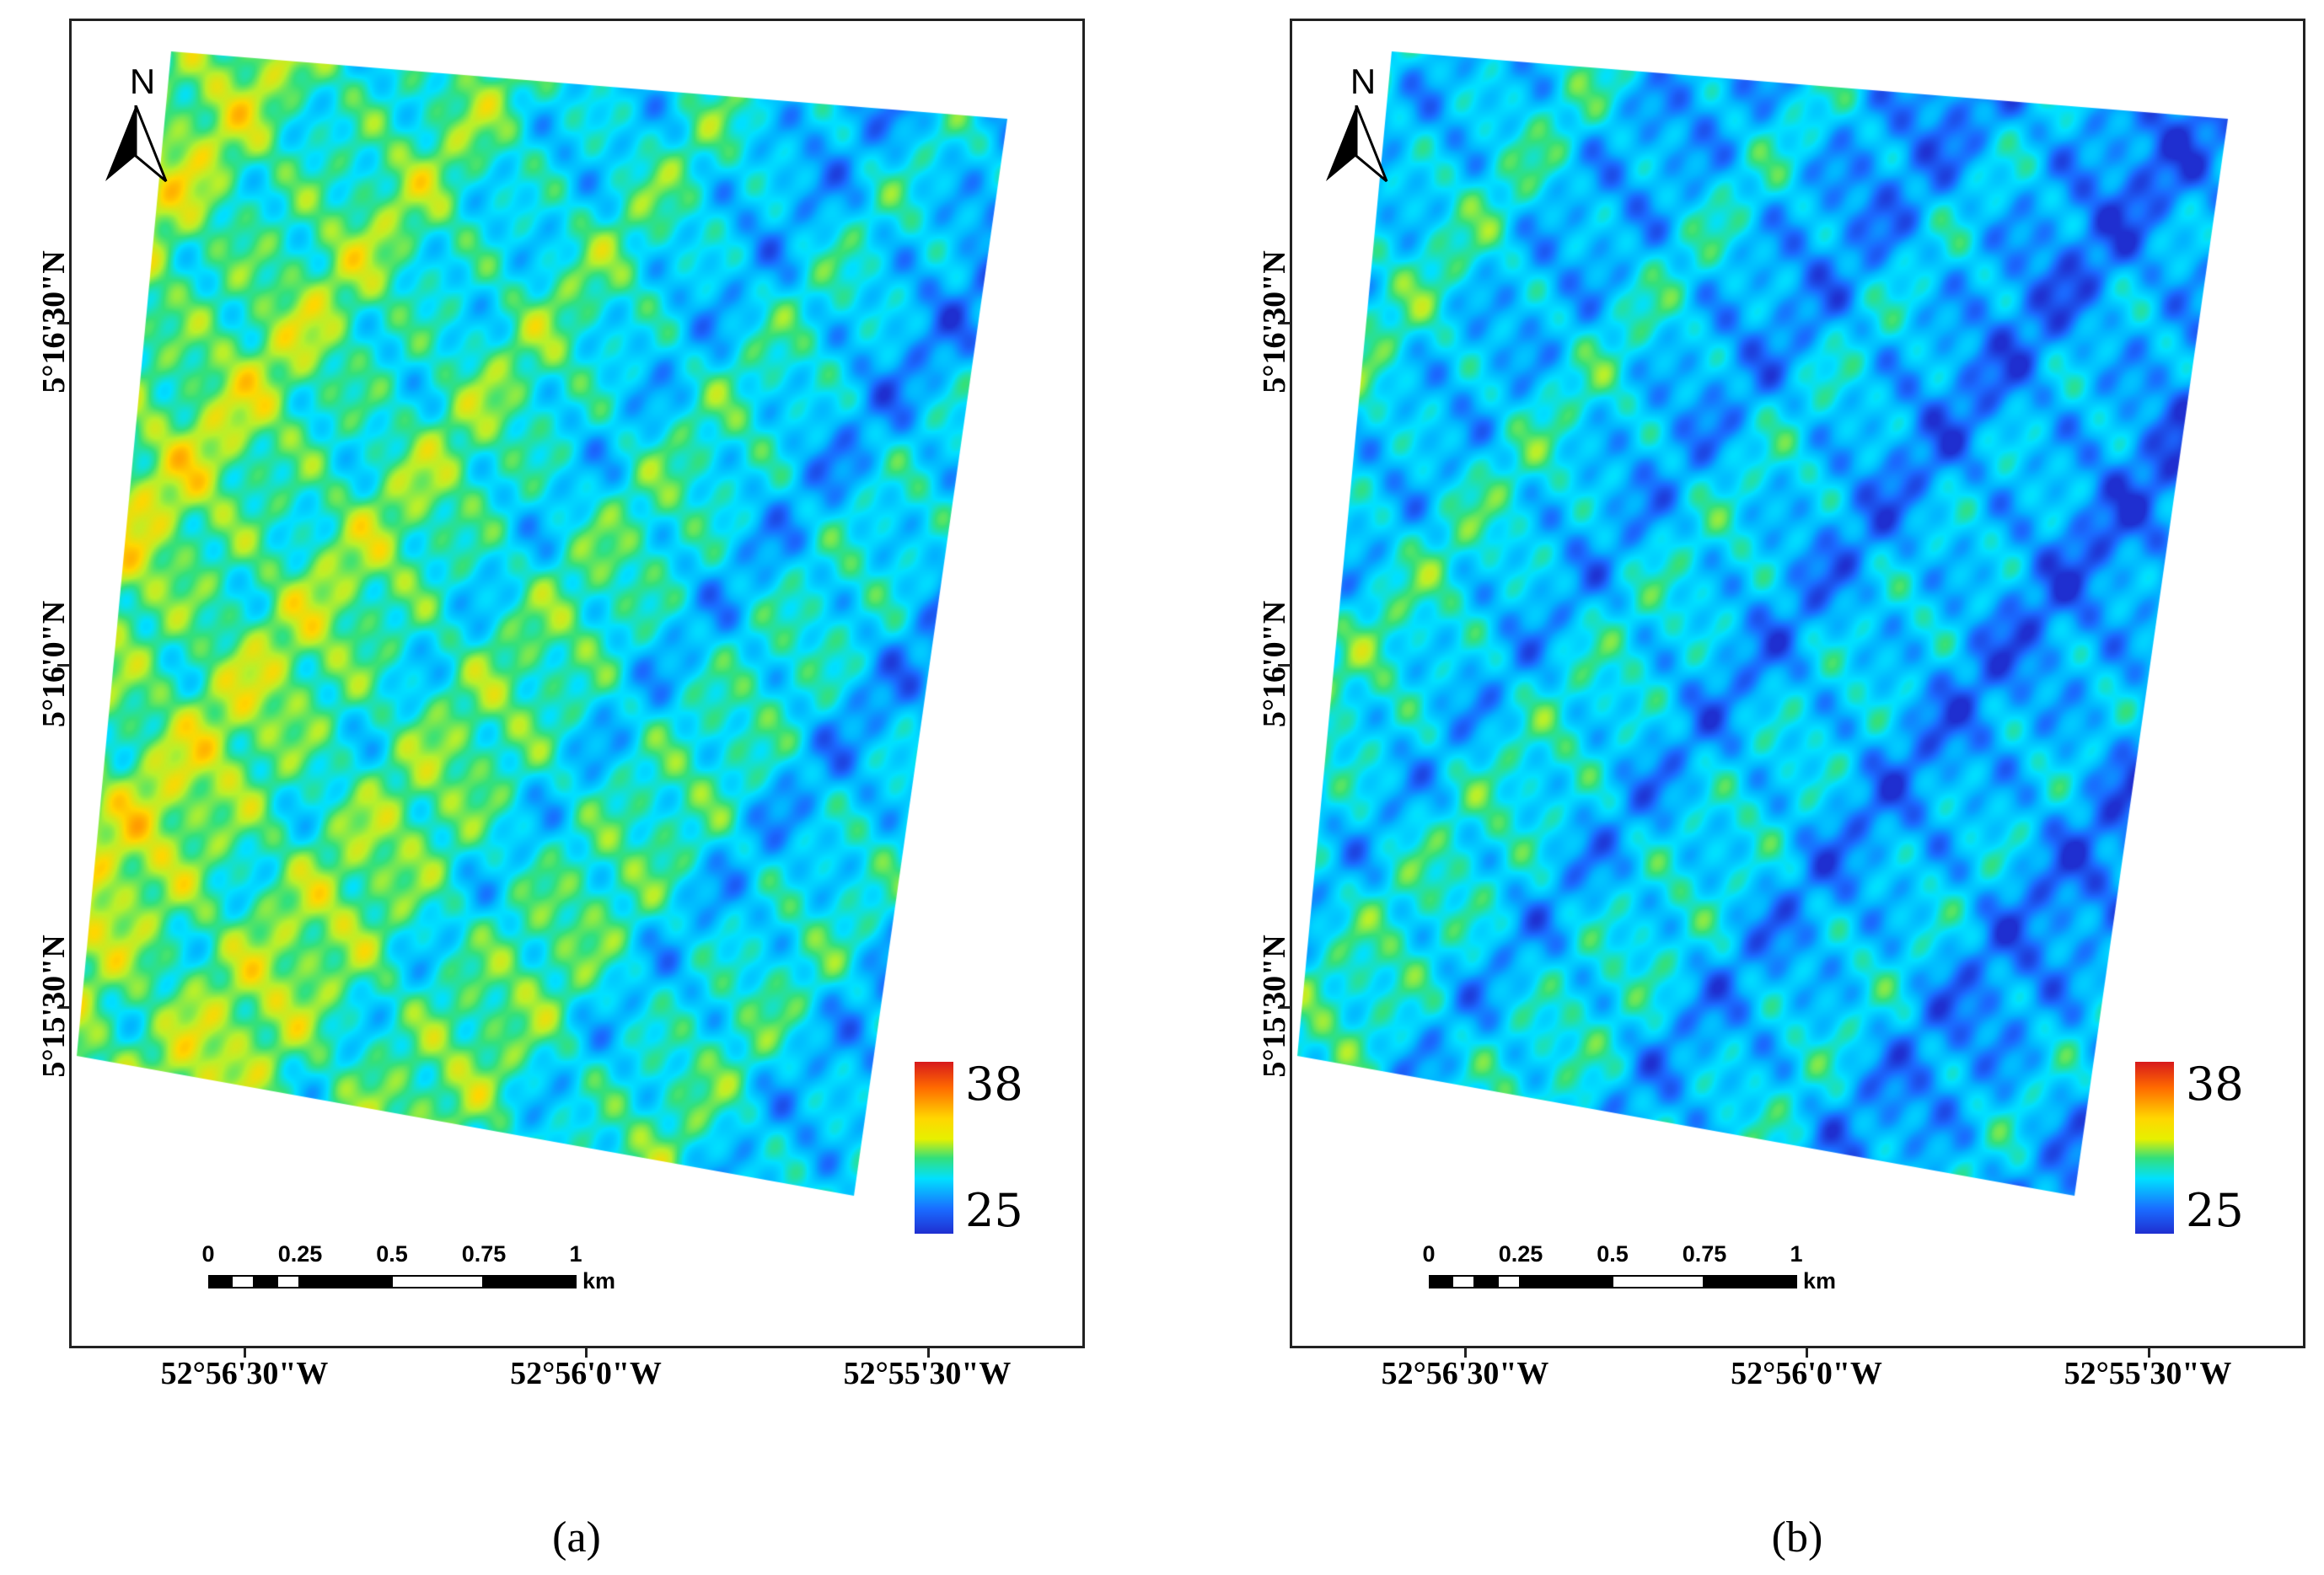 The height and width of the screenshot is (1575, 2324). I want to click on color-legend-b: 38 25, so click(2194, 1154).